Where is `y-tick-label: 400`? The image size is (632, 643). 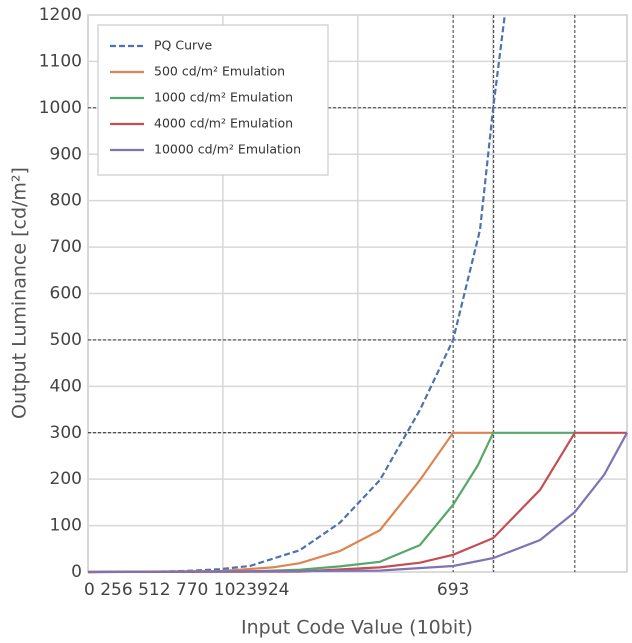
y-tick-label: 400 is located at coordinates (66, 386).